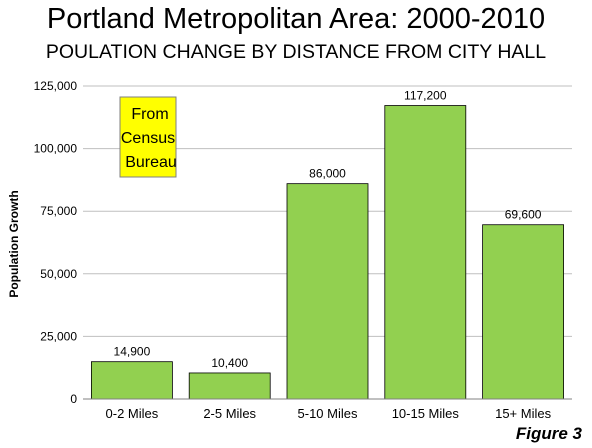  Describe the element at coordinates (58, 211) in the screenshot. I see `y-tick-label: 75,000` at that location.